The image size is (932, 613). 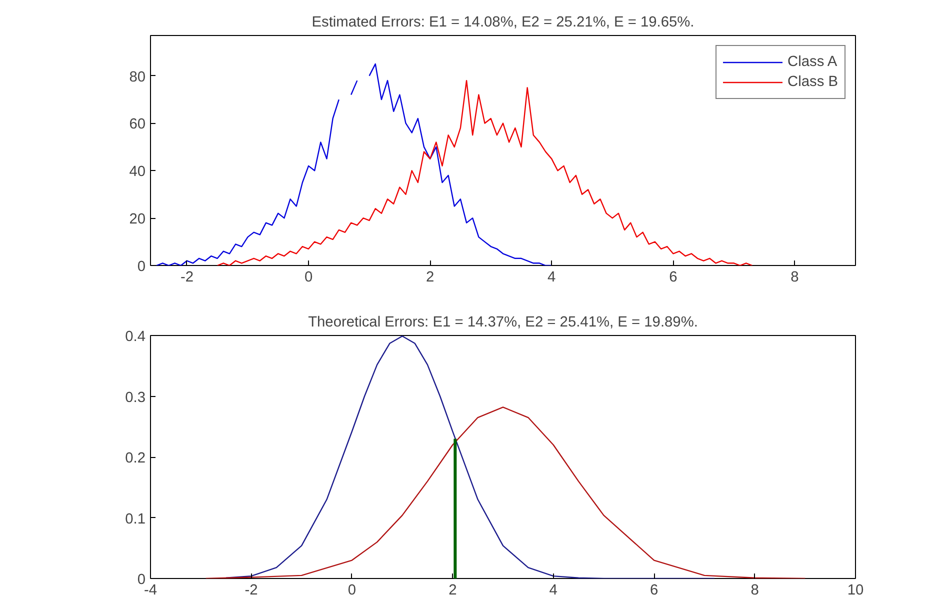 I want to click on y-tick-label: 20, so click(x=137, y=220).